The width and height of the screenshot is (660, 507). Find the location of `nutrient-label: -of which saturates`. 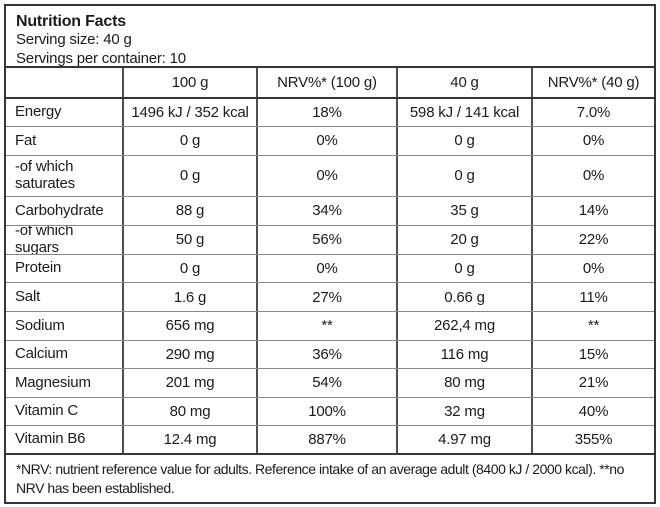

nutrient-label: -of which saturates is located at coordinates (65, 176).